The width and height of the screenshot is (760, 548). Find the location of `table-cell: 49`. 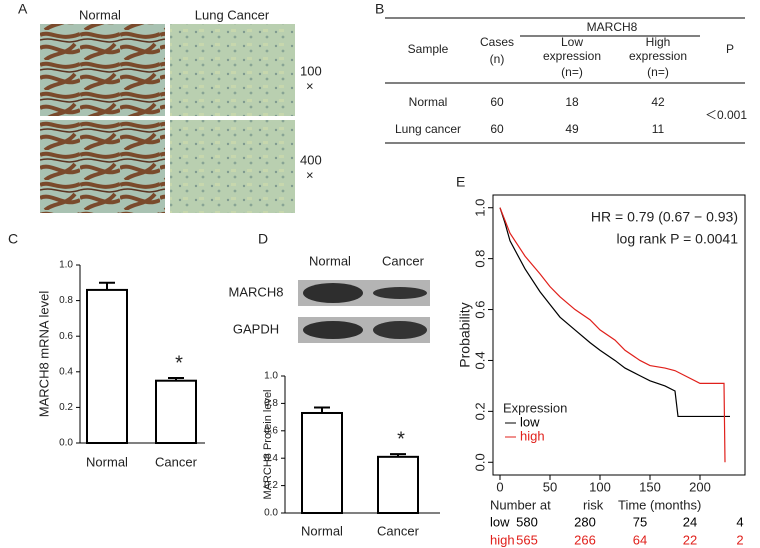

table-cell: 49 is located at coordinates (572, 129).